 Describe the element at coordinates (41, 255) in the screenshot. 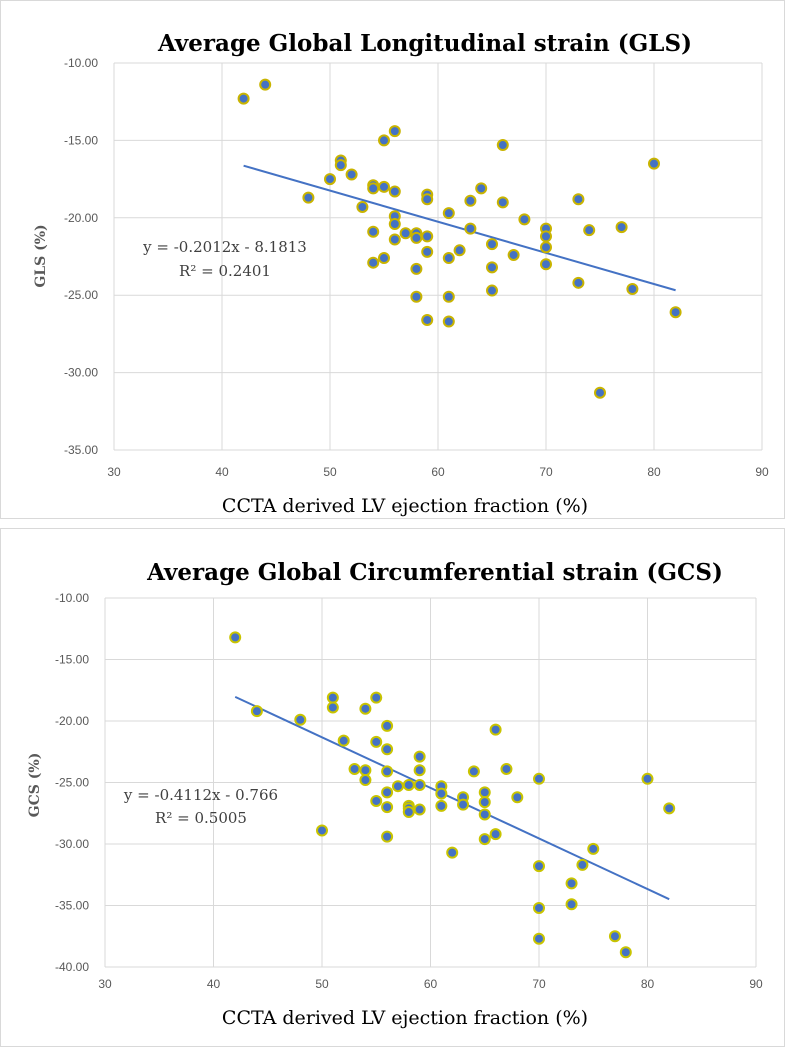

I see `gls-y-axis-label: GLS (%)` at that location.